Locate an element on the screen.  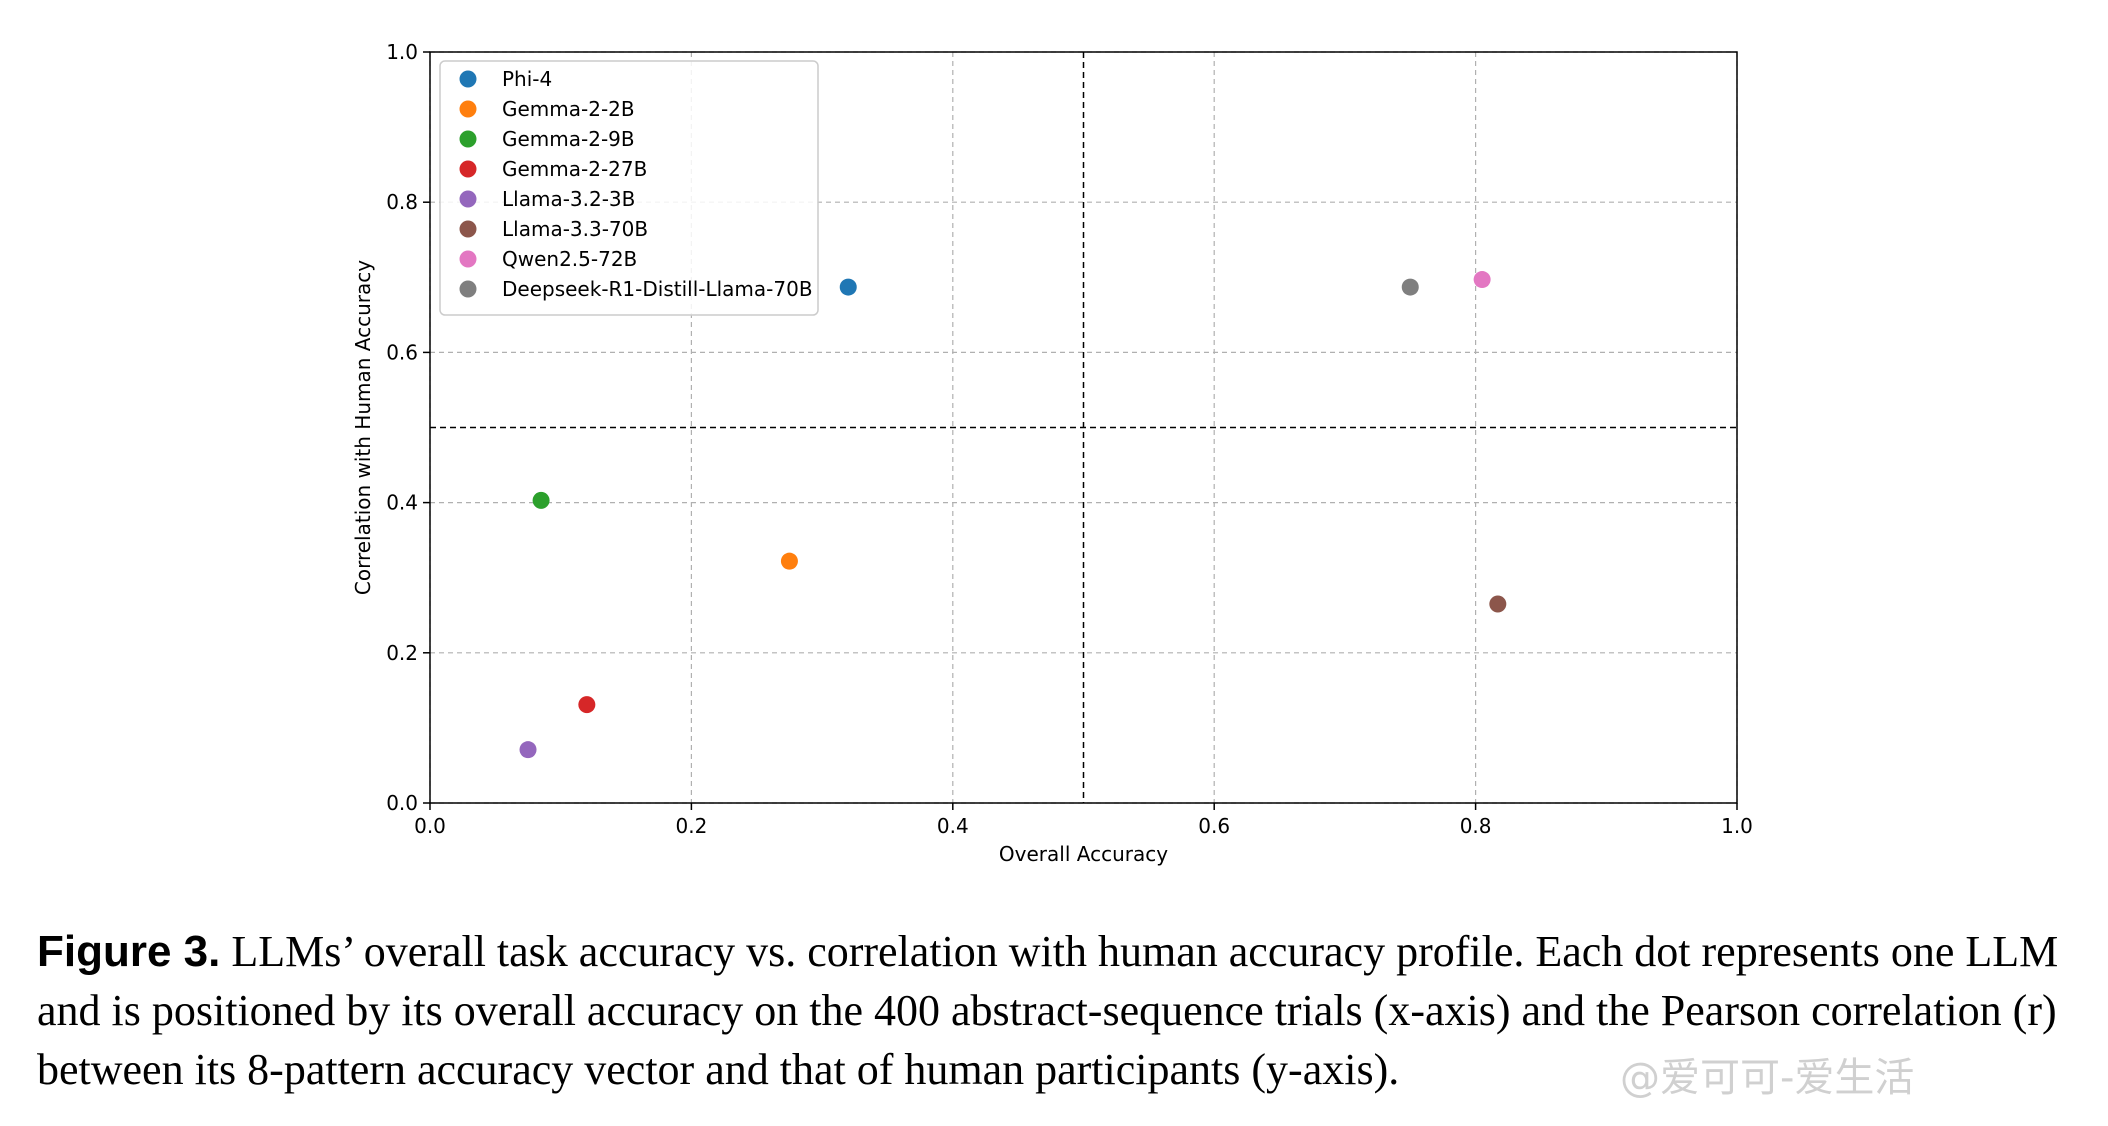
y-tick-label: 0.4 is located at coordinates (402, 503).